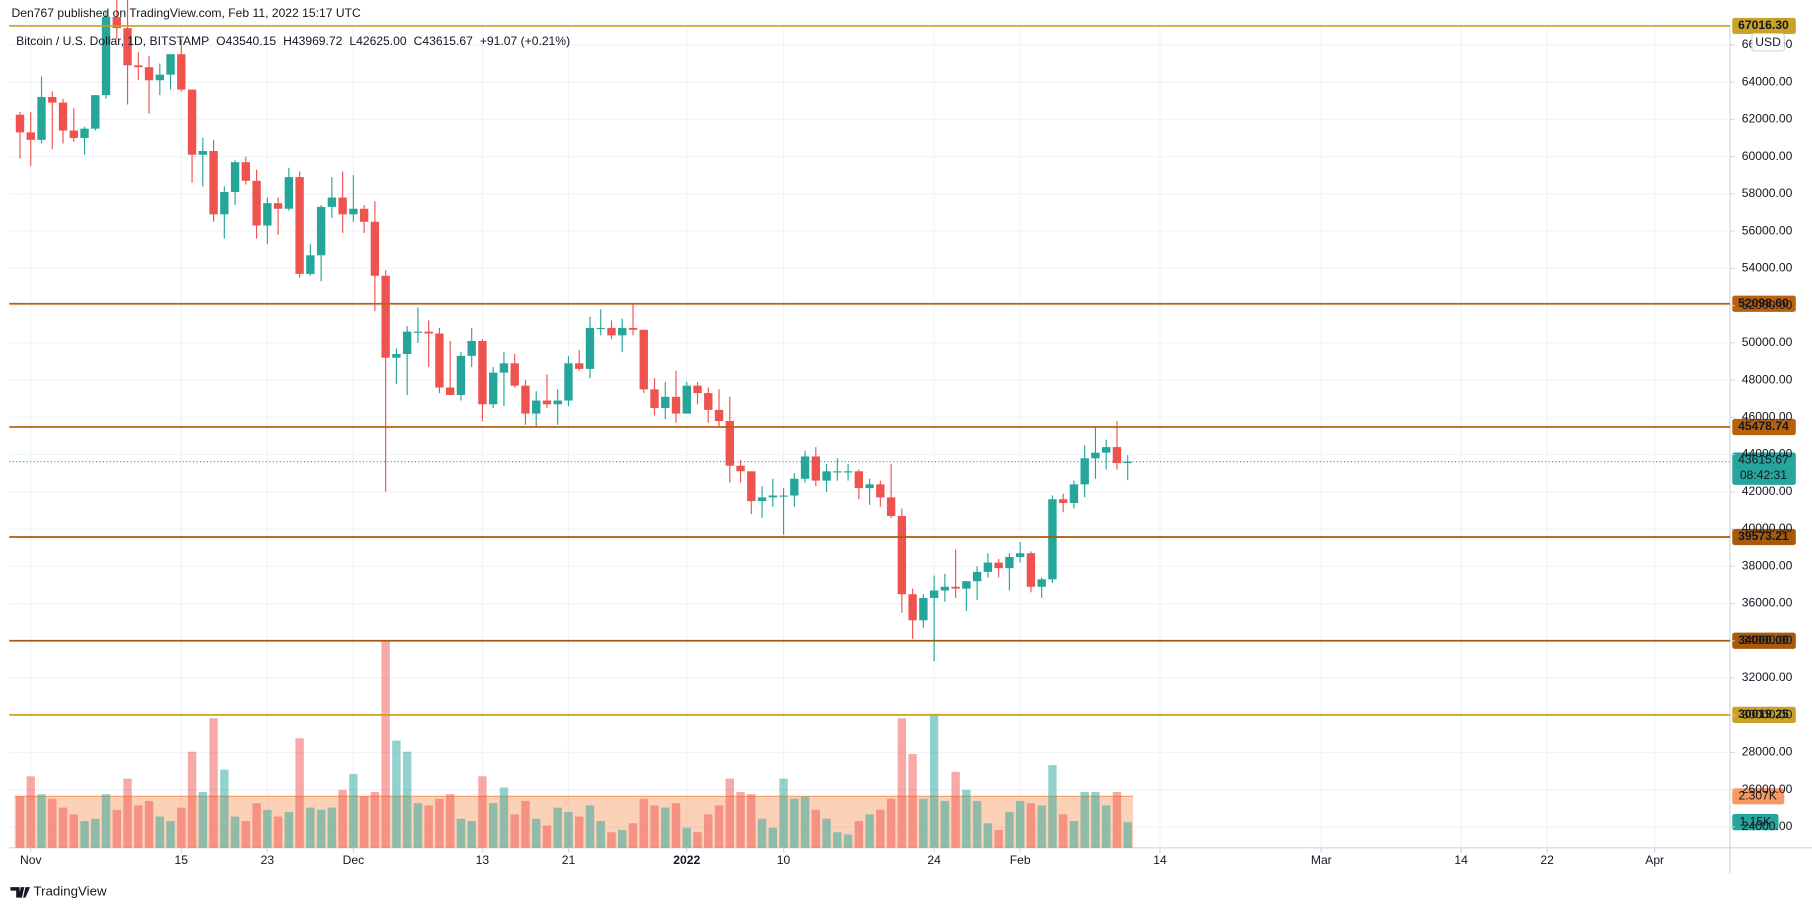  I want to click on y-tick-label: 34000.00, so click(1767, 640).